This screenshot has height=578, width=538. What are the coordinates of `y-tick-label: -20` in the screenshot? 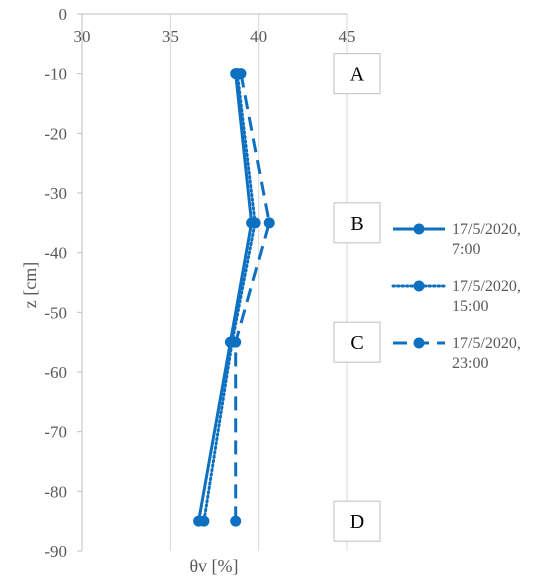 It's located at (55, 133).